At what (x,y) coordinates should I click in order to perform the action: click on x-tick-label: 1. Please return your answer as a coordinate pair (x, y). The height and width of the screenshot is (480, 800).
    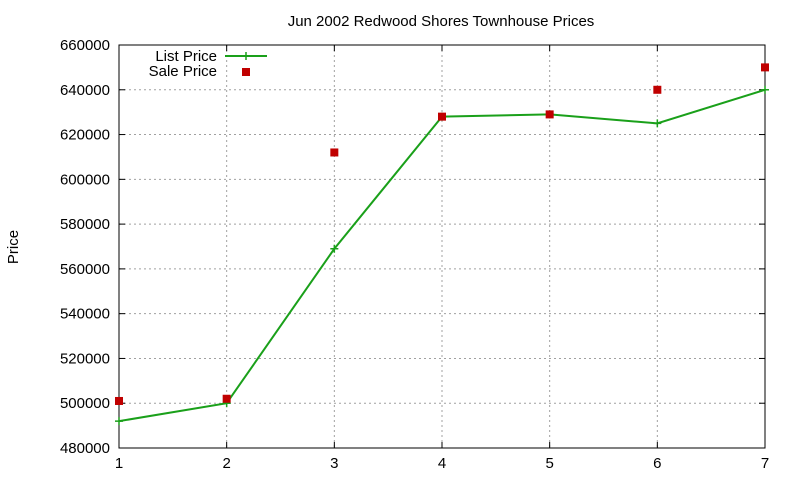
    Looking at the image, I should click on (119, 463).